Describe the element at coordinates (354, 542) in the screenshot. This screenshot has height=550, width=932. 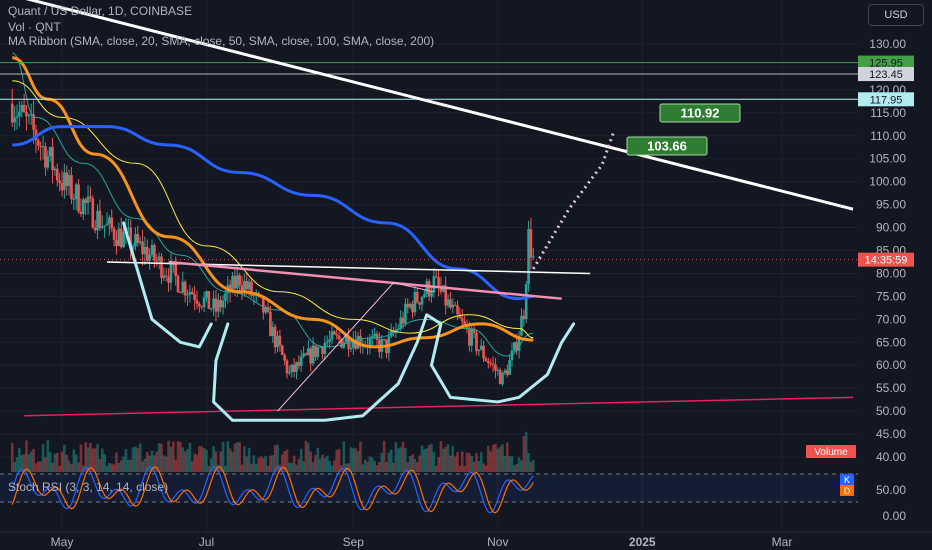
I see `time-tick-label: Sep` at that location.